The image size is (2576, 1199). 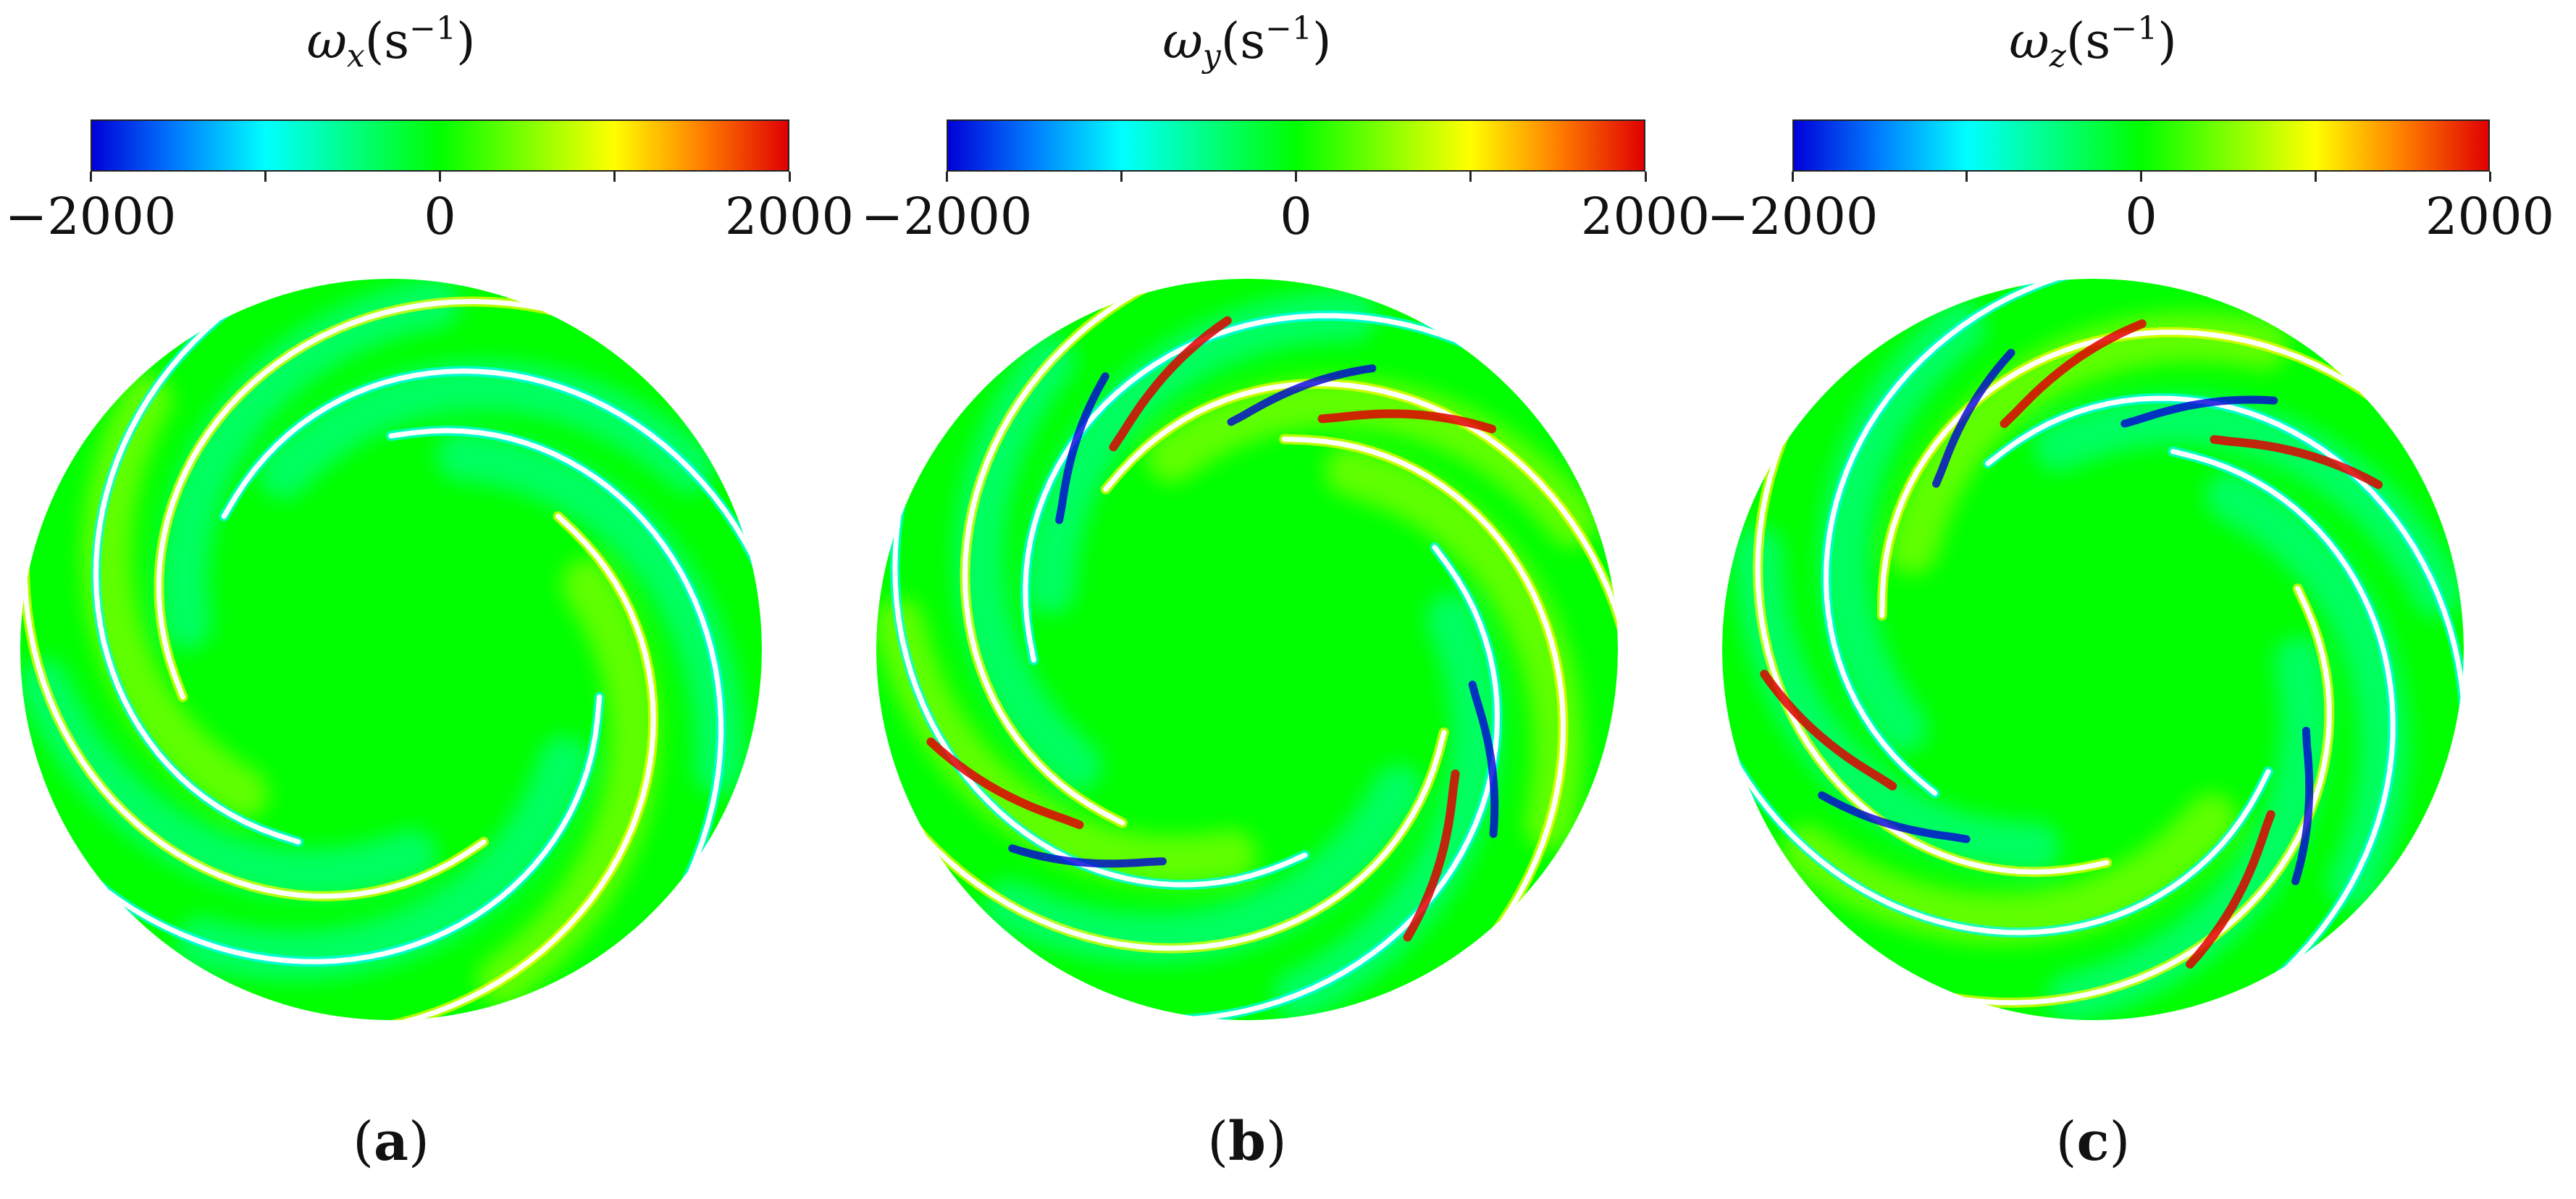 I want to click on colorbar-title: ωx(s−1), so click(x=391, y=42).